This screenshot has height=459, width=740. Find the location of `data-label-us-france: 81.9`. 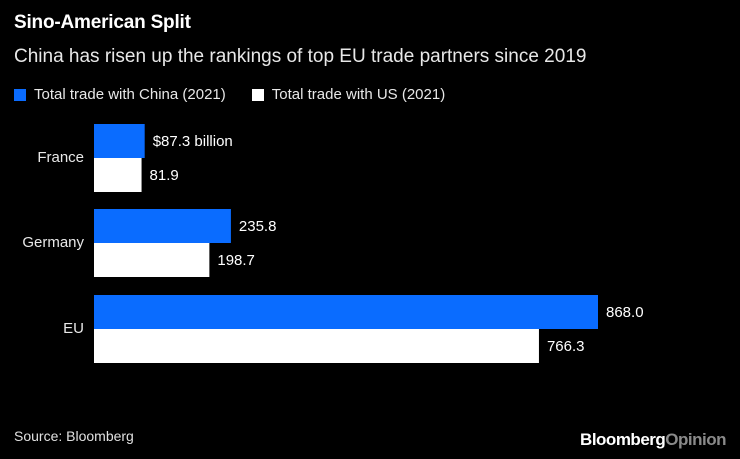

data-label-us-france: 81.9 is located at coordinates (164, 175).